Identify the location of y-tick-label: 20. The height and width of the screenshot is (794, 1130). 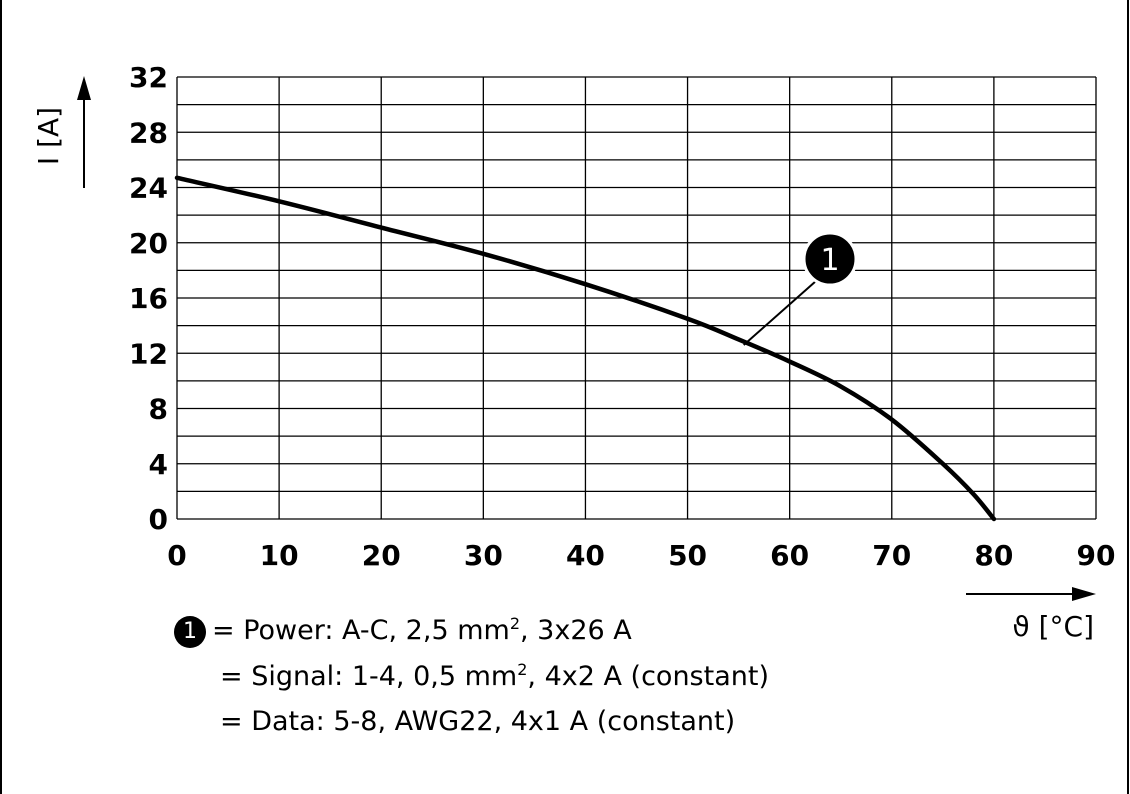
(148, 243).